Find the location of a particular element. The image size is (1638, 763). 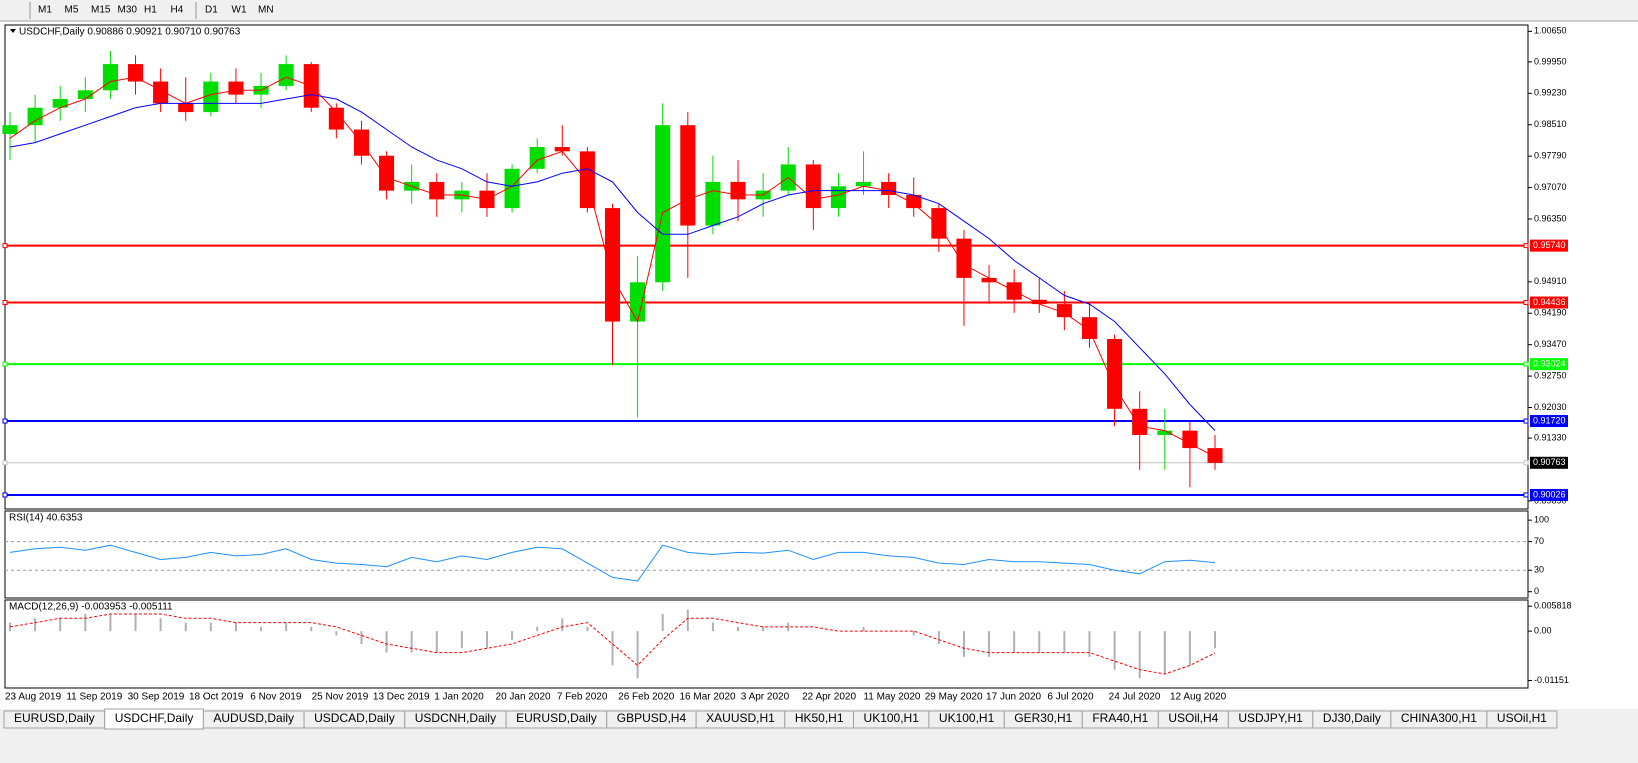

y-tick-label: 70 is located at coordinates (1539, 541).